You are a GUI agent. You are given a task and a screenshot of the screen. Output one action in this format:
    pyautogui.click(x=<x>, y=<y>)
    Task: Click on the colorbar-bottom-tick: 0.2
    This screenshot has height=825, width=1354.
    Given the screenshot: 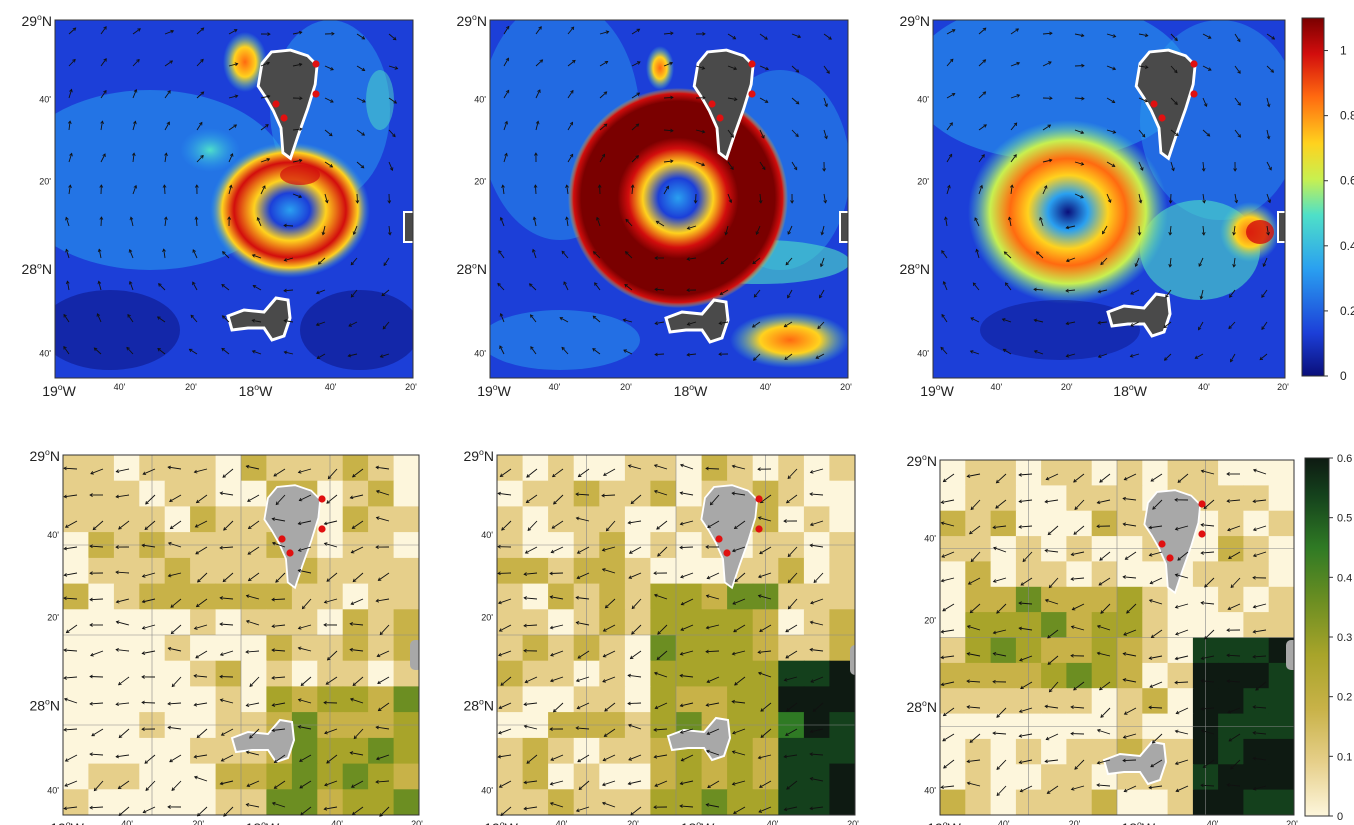 What is the action you would take?
    pyautogui.click(x=1344, y=698)
    